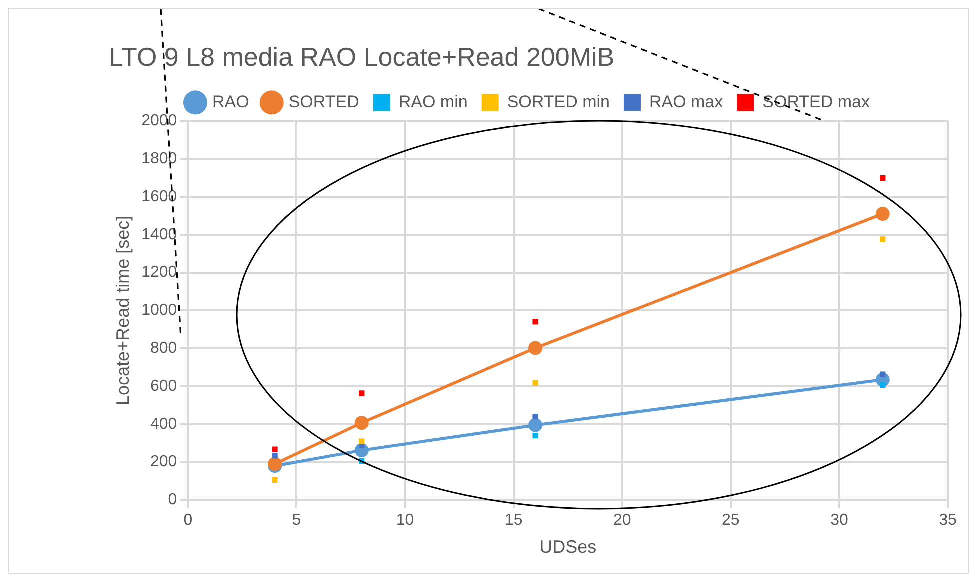 The image size is (977, 582). What do you see at coordinates (297, 521) in the screenshot?
I see `x-tick-label: 5` at bounding box center [297, 521].